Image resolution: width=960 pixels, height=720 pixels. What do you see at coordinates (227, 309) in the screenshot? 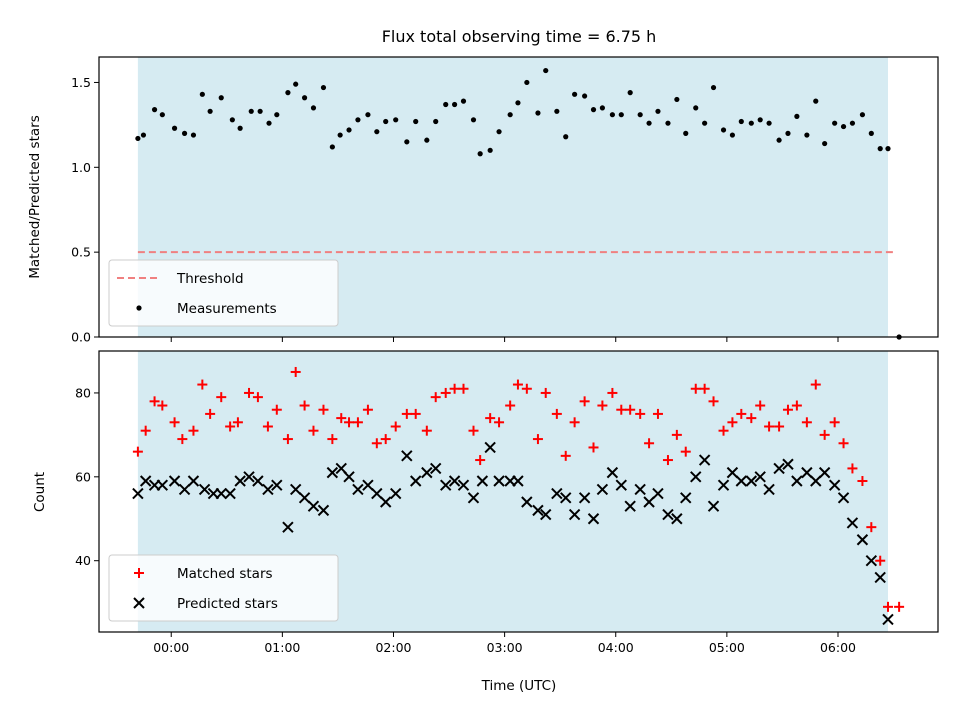
I see `legend-label: Measurements` at bounding box center [227, 309].